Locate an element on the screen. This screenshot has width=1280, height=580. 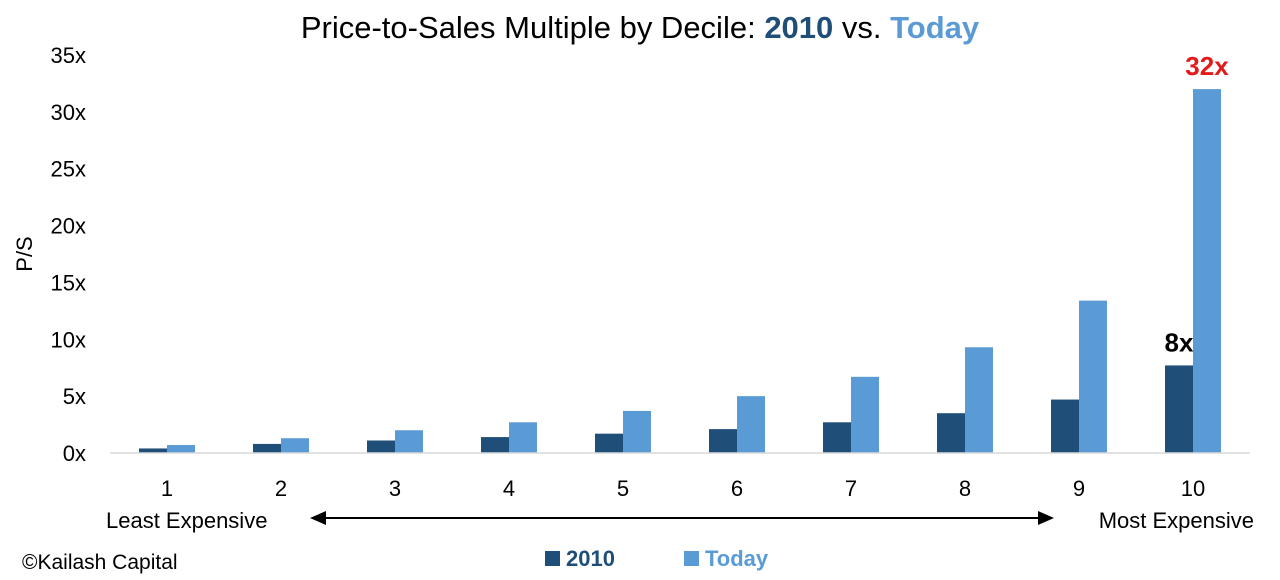
arrow-right-head is located at coordinates (1046, 518).